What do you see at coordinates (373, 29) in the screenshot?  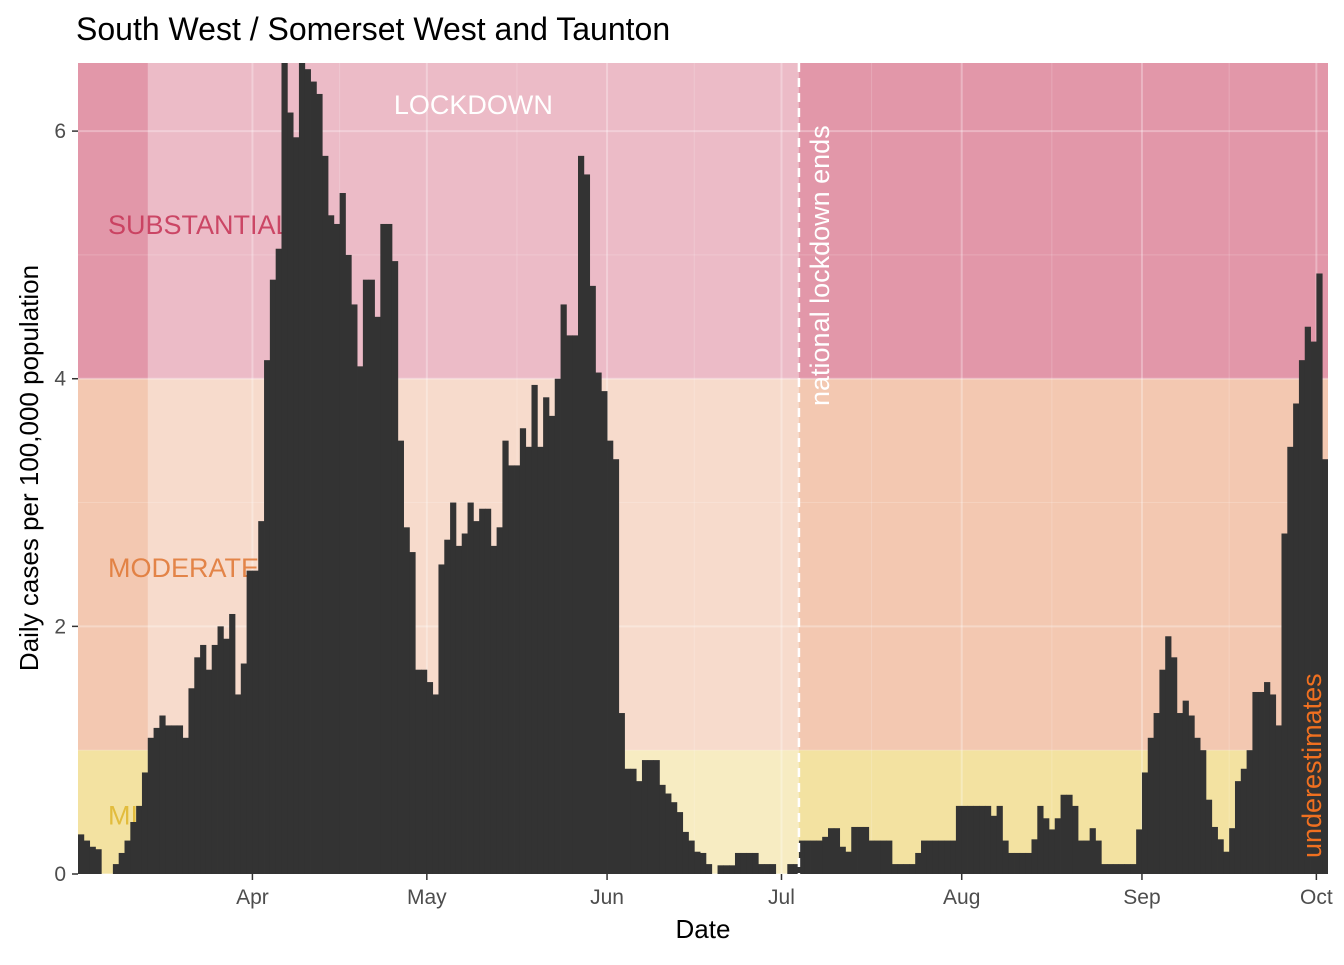 I see `chart-title: South West / Somerset West and Taunton` at bounding box center [373, 29].